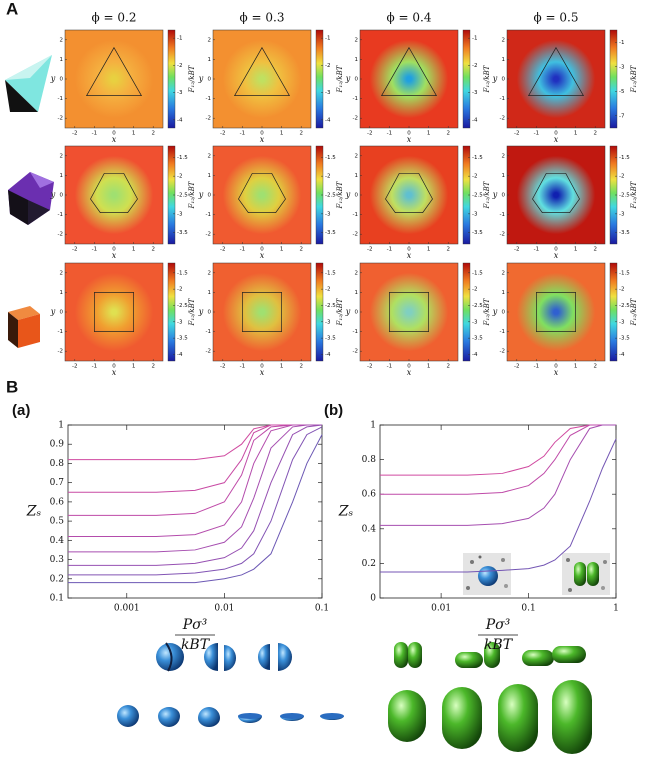 Image resolution: width=646 pixels, height=757 pixels. What do you see at coordinates (556, 18) in the screenshot?
I see `column-title: ϕ = 0.5` at bounding box center [556, 18].